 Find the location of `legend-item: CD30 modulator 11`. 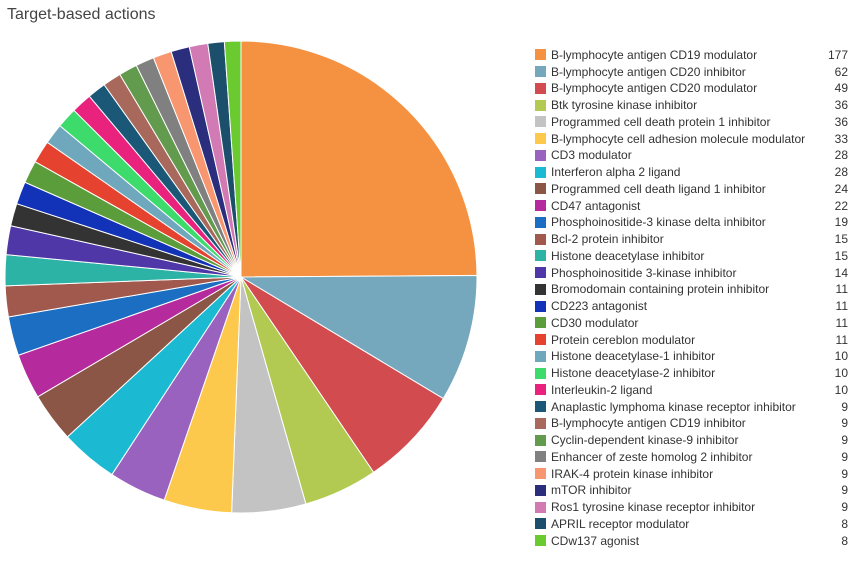

legend-item: CD30 modulator 11 is located at coordinates (691, 323).